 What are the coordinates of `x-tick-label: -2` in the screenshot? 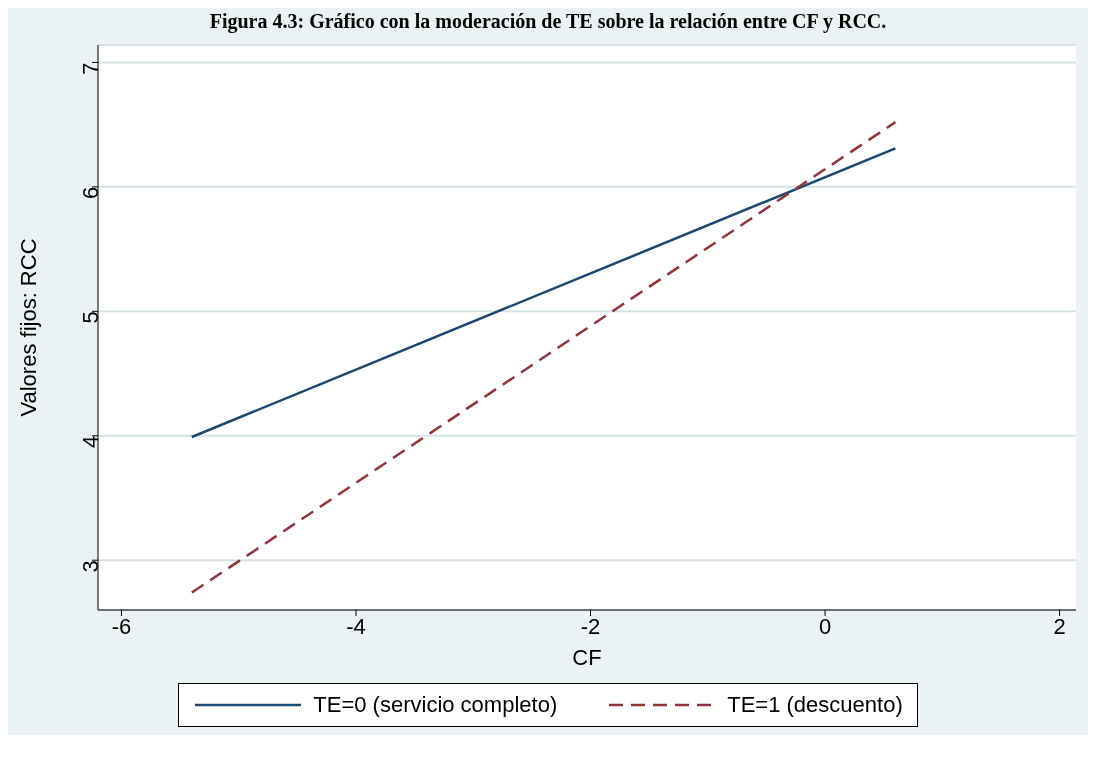 It's located at (590, 626).